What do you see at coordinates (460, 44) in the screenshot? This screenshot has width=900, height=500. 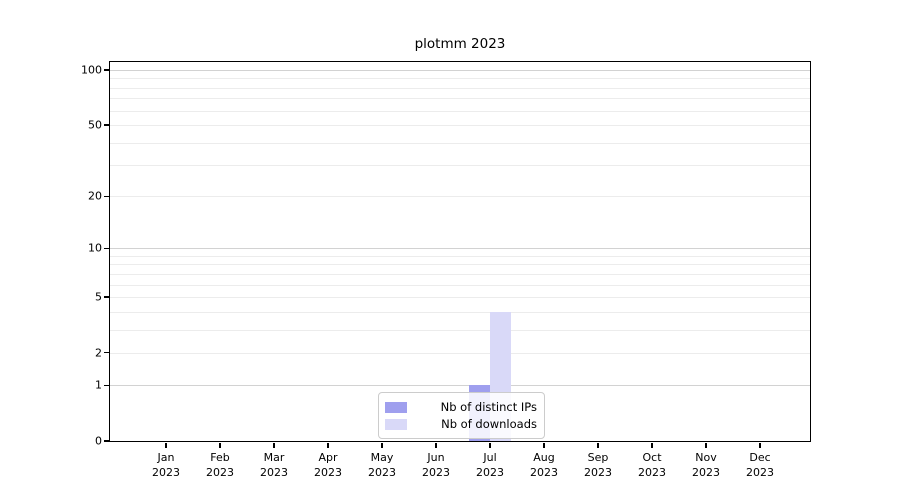 I see `chart-title: plotmm 2023` at bounding box center [460, 44].